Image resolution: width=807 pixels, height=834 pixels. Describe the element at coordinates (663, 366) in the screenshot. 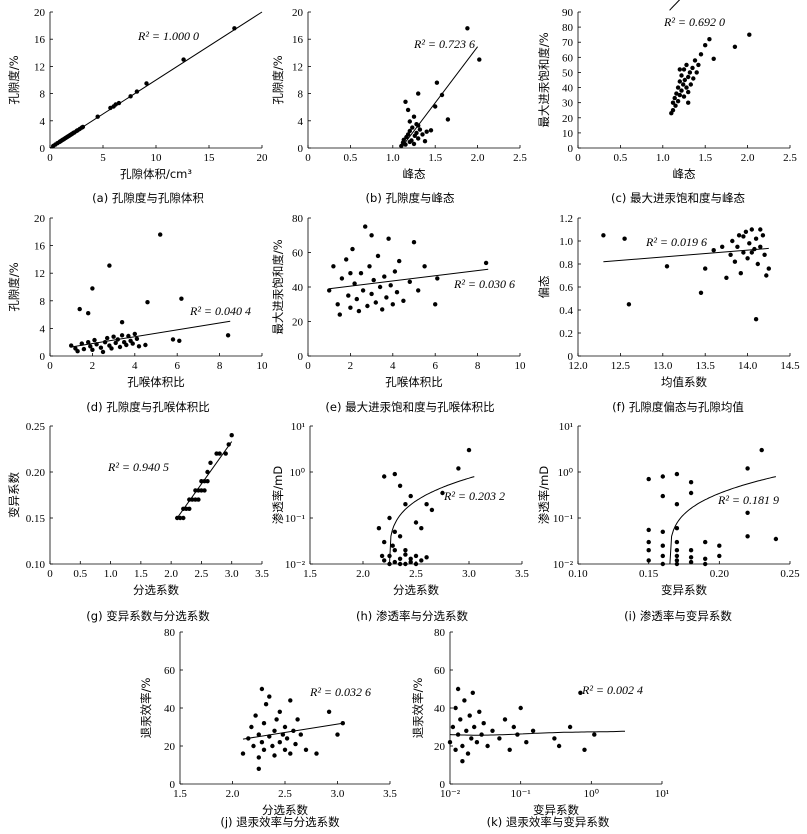

I see `x-tick-label: 13.0` at that location.